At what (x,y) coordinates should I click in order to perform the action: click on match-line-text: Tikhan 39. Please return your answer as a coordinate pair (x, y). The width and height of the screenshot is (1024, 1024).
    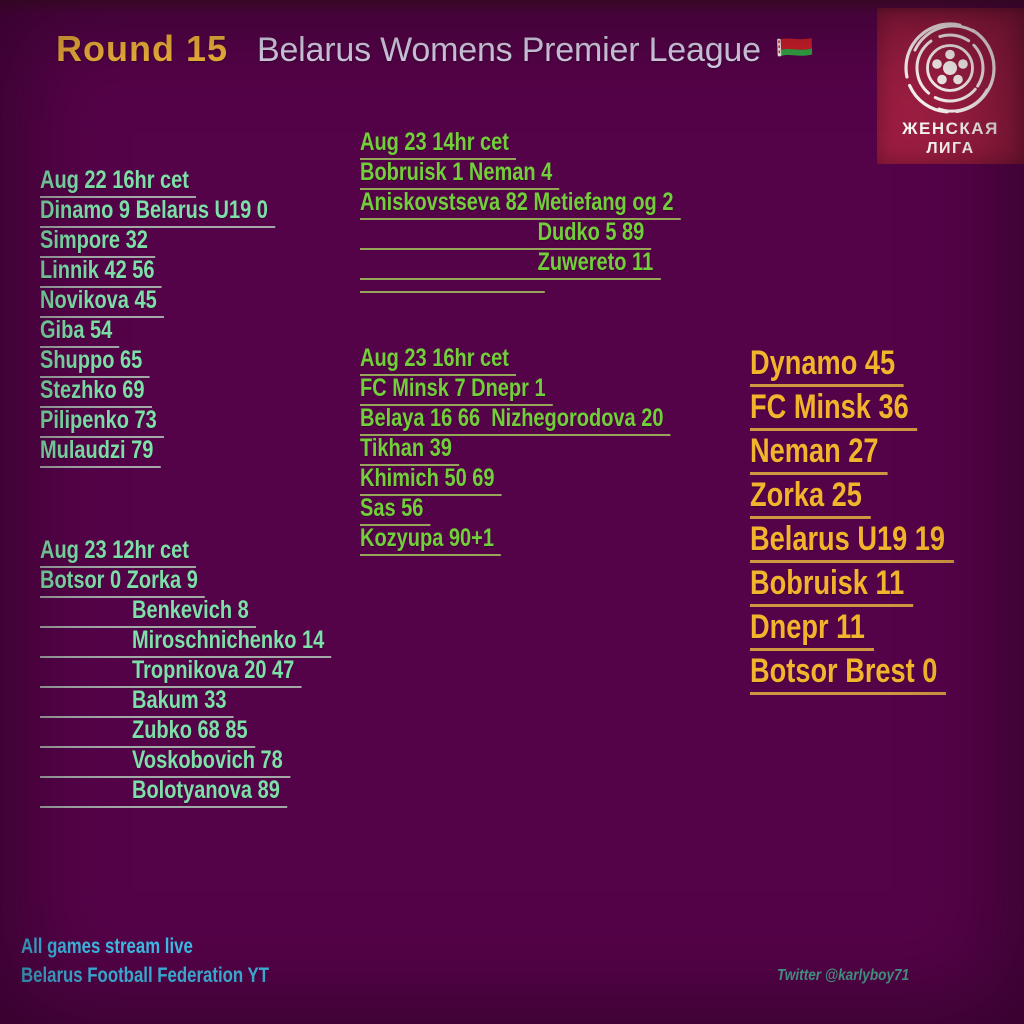
    Looking at the image, I should click on (410, 451).